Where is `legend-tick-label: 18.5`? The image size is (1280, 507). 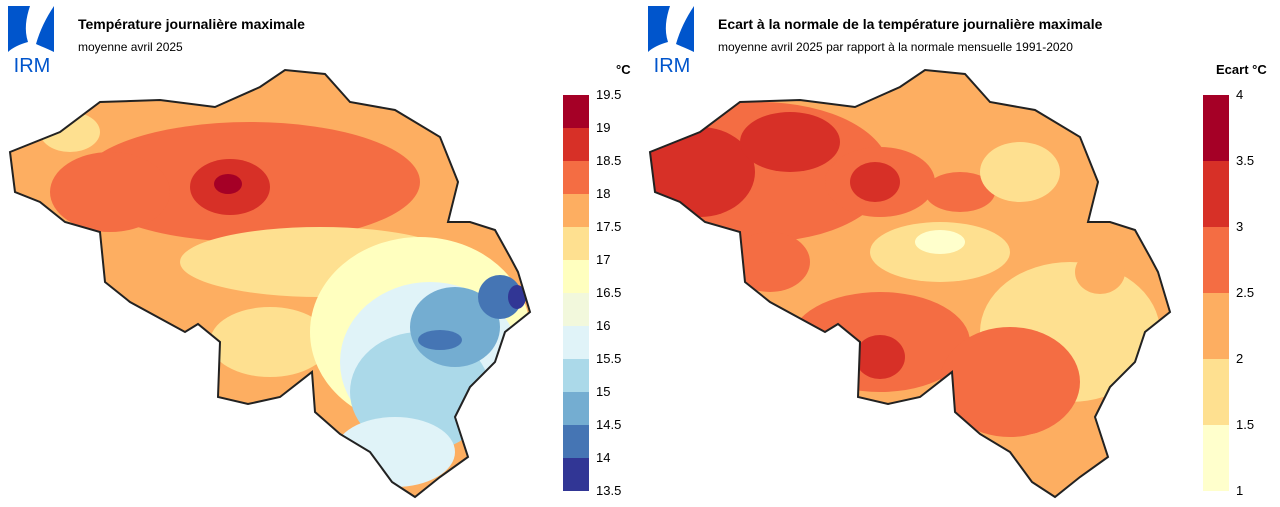
legend-tick-label: 18.5 is located at coordinates (609, 160).